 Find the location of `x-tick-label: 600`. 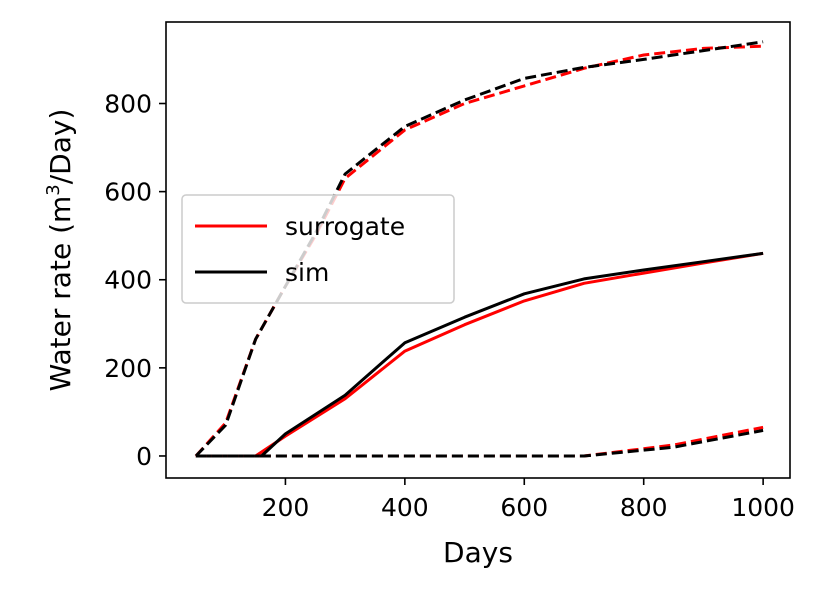

x-tick-label: 600 is located at coordinates (524, 507).